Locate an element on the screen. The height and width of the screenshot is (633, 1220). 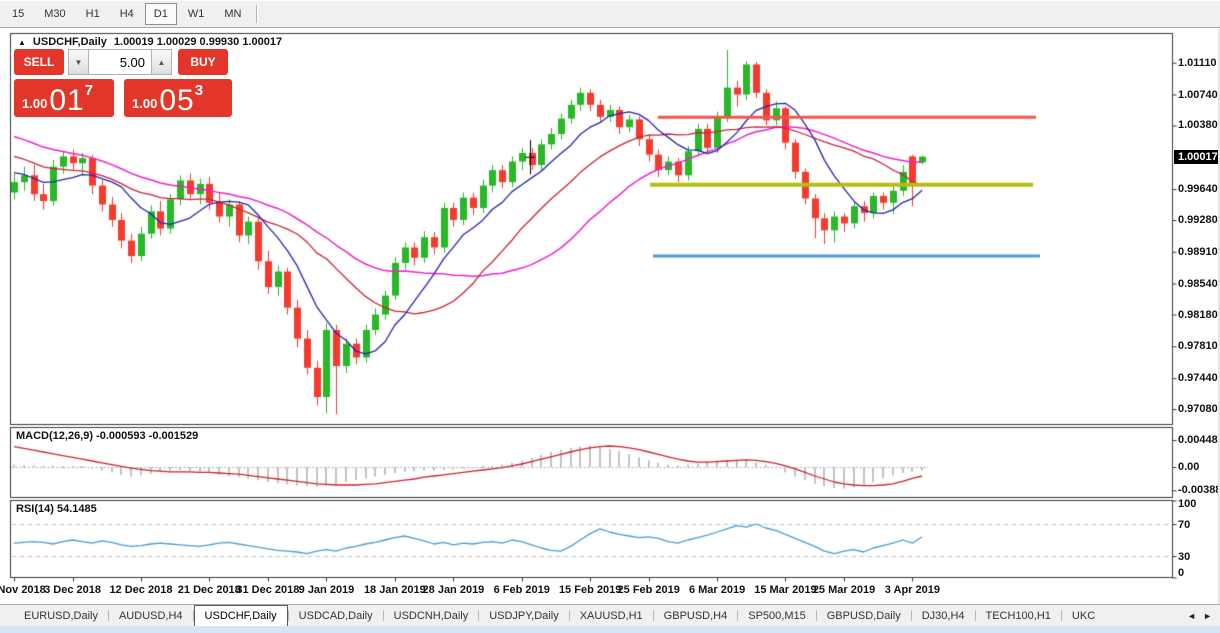
sell-price-display: 1.00 01 7 is located at coordinates (64, 98).